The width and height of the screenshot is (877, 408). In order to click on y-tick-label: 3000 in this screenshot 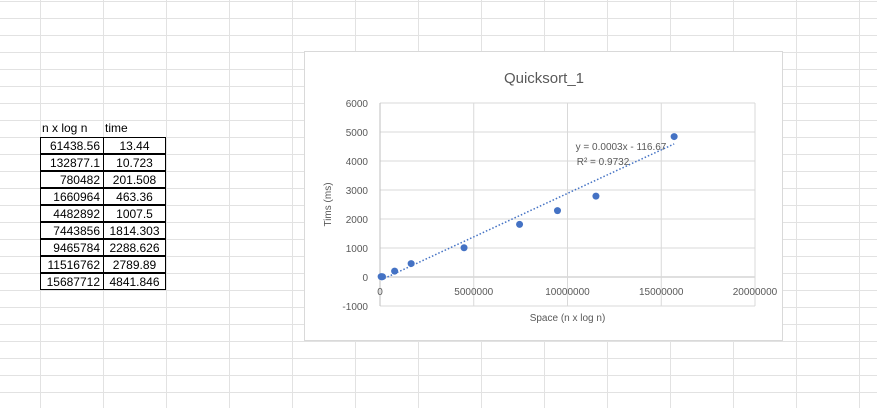, I will do `click(357, 191)`.